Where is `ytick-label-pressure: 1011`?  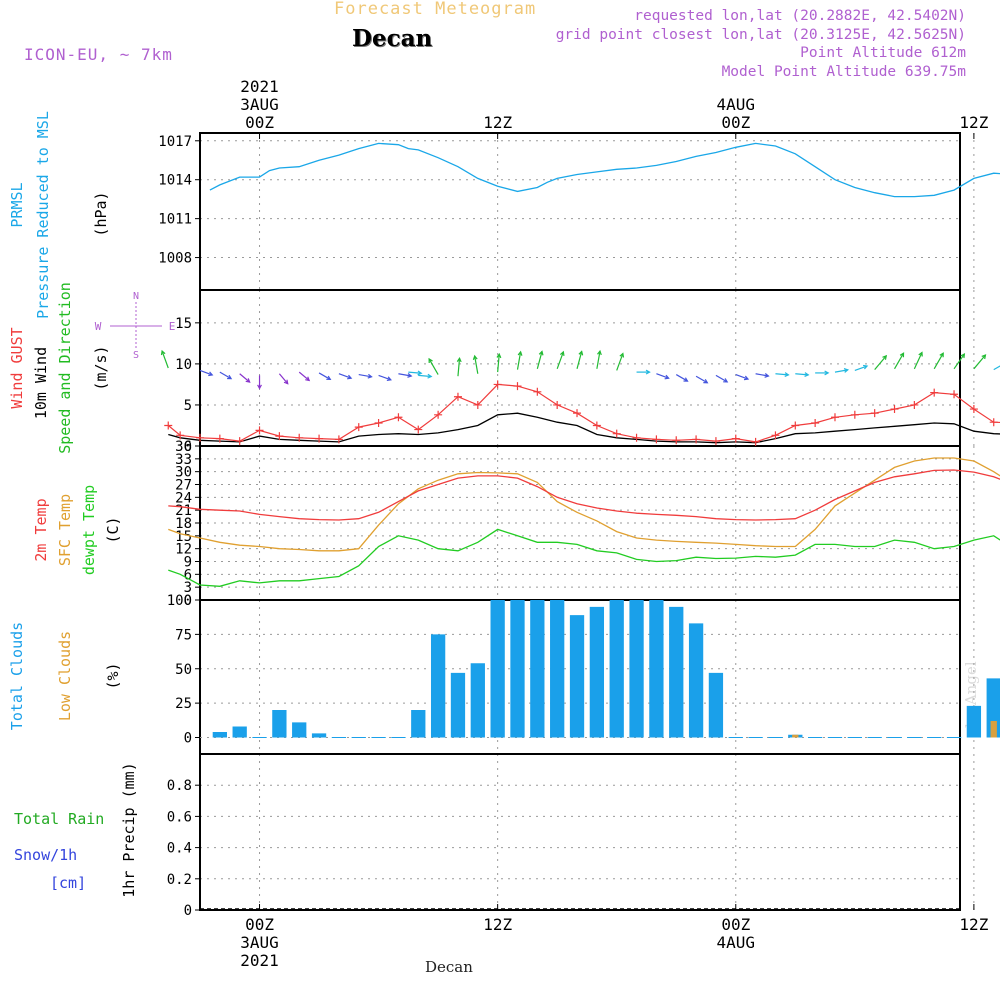 ytick-label-pressure: 1011 is located at coordinates (175, 220).